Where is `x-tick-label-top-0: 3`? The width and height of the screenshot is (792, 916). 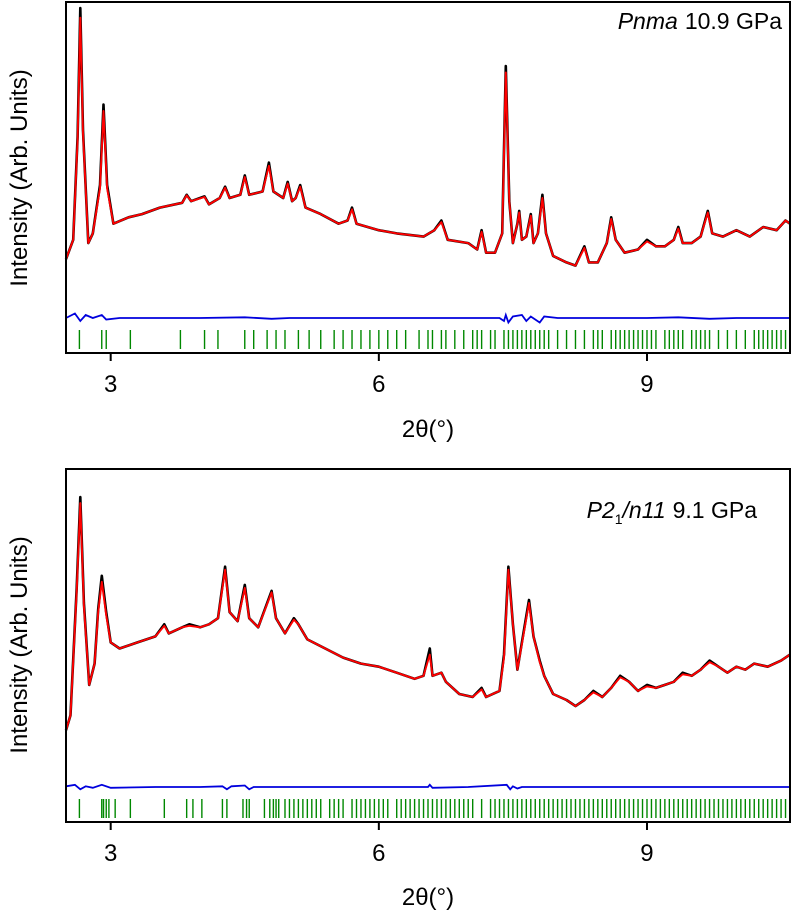 x-tick-label-top-0: 3 is located at coordinates (110, 384).